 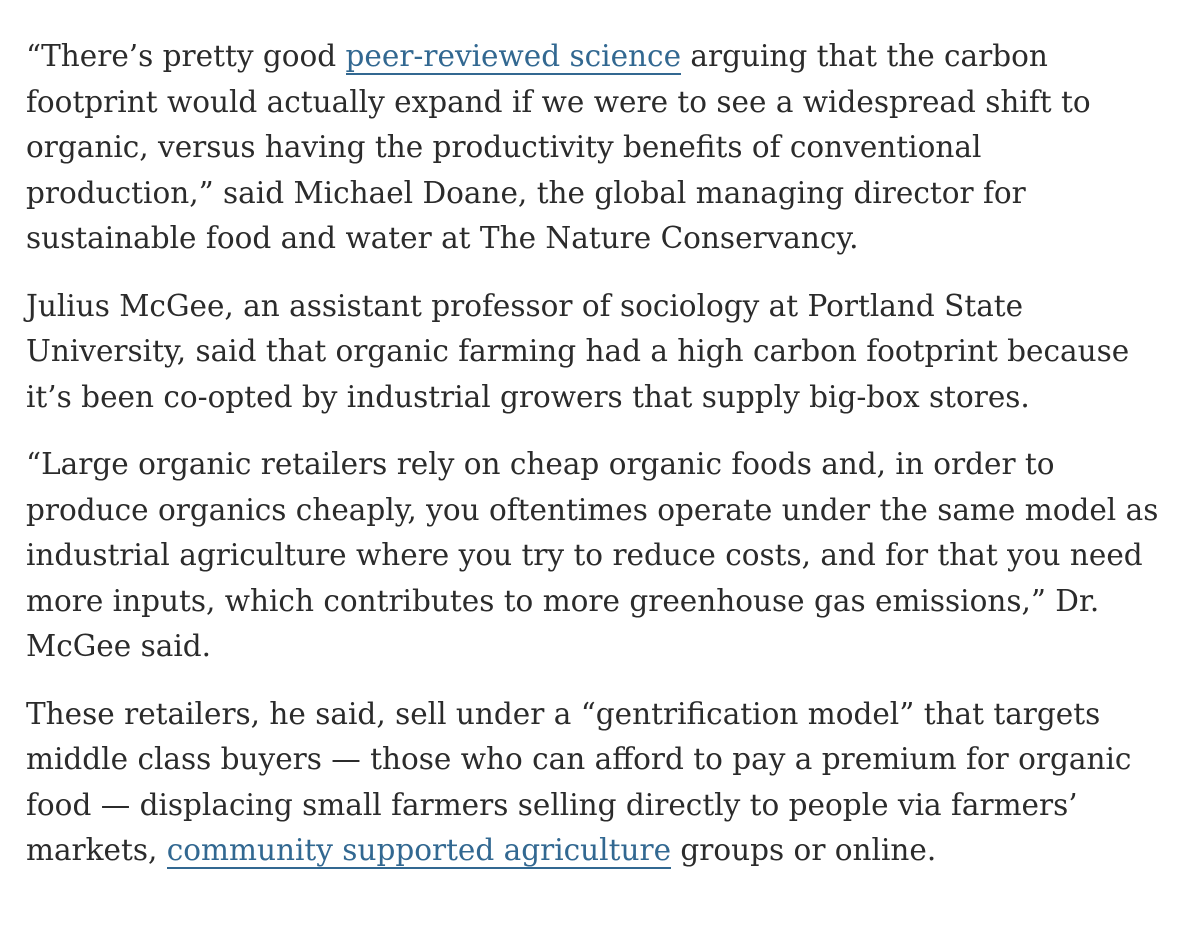 What do you see at coordinates (864, 56) in the screenshot?
I see `text-segment: arguing that the carbon` at bounding box center [864, 56].